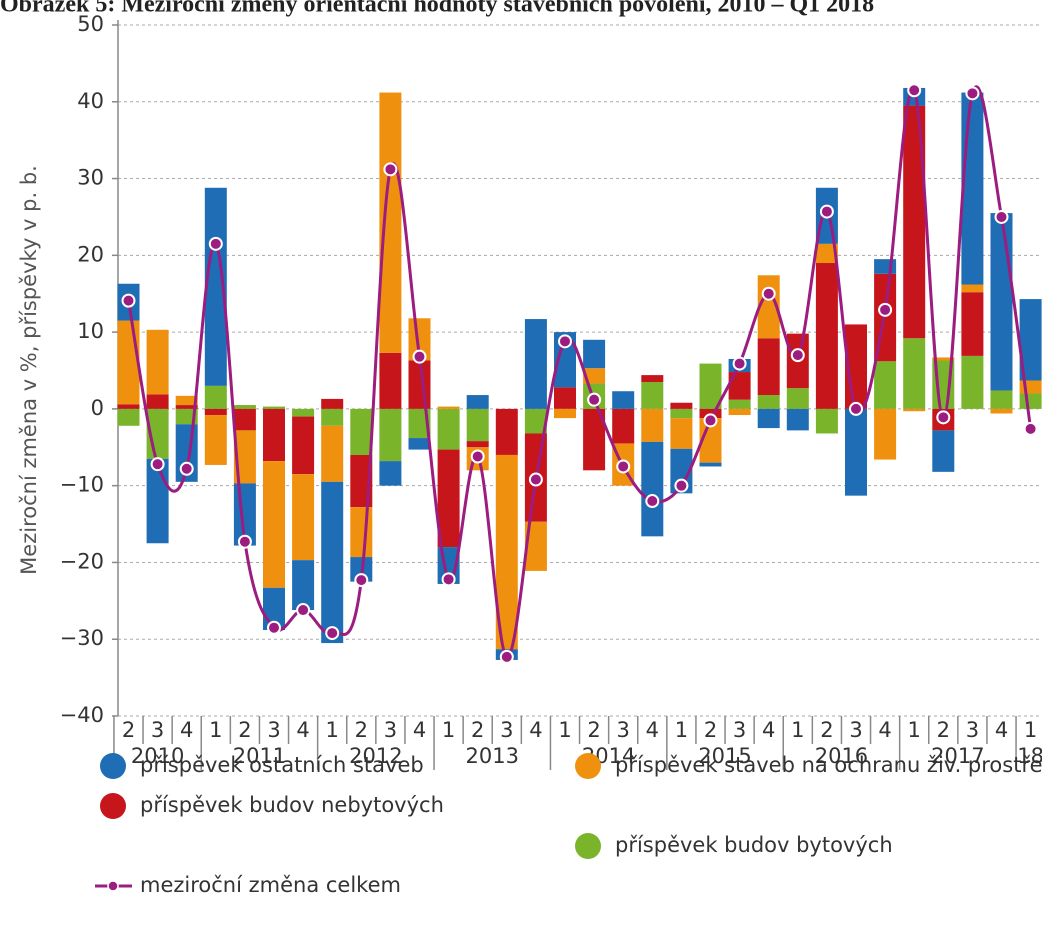 This screenshot has height=932, width=1042. Describe the element at coordinates (841, 756) in the screenshot. I see `year-label: 2016` at that location.